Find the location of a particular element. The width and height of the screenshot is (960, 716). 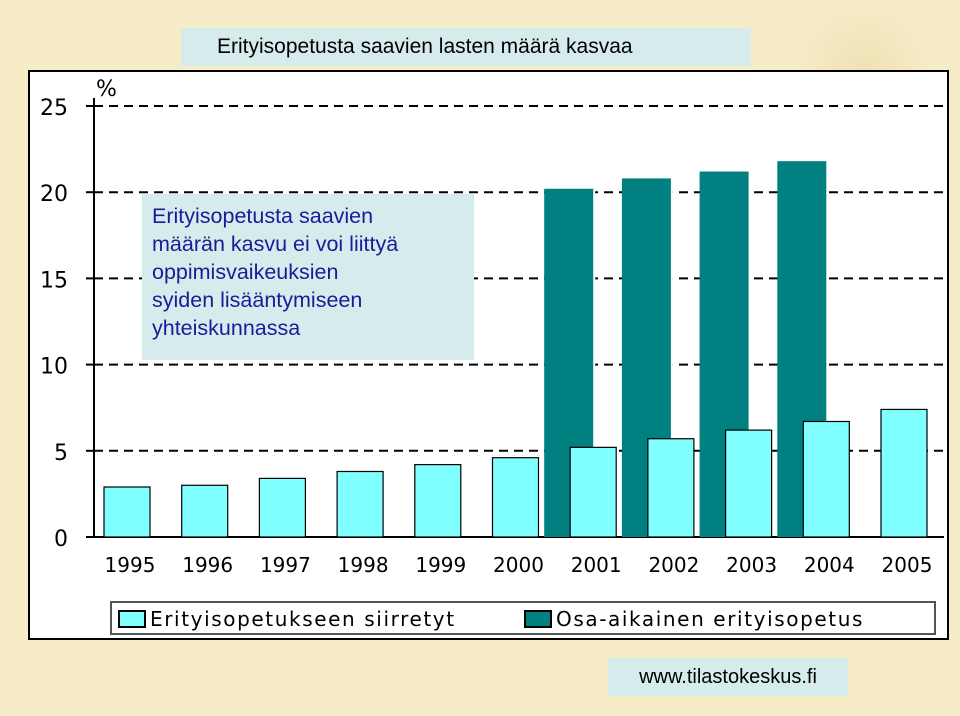

bar-series-1-1999 is located at coordinates (438, 500).